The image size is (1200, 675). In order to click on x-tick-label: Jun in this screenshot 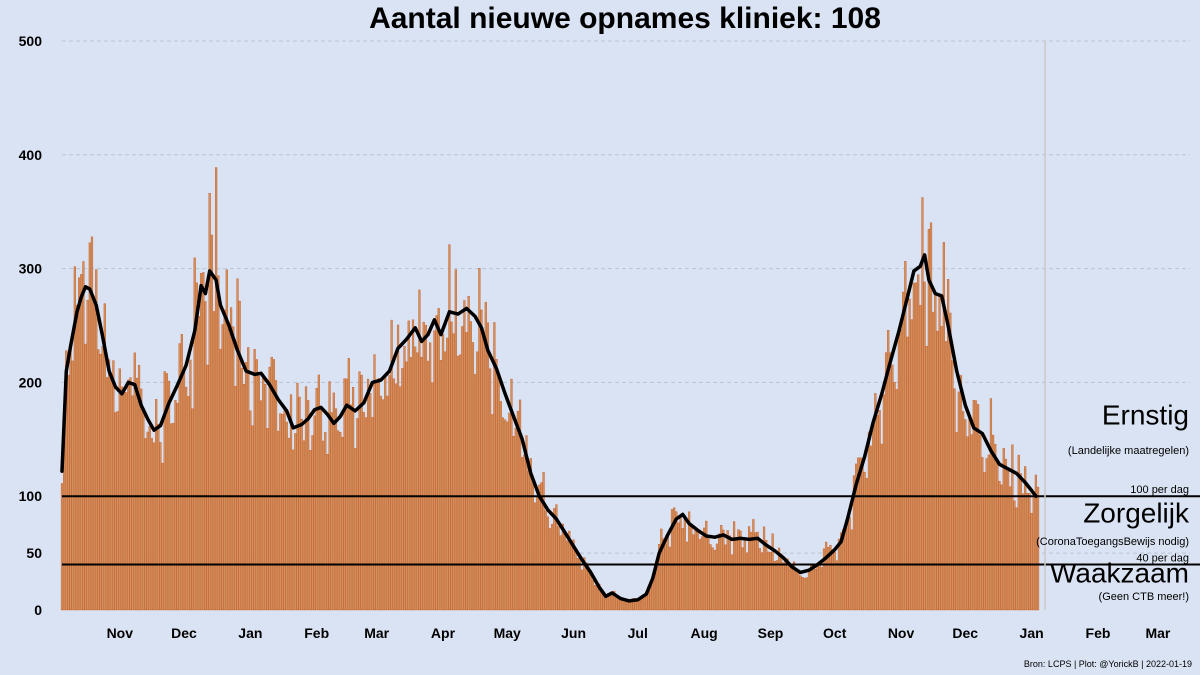, I will do `click(573, 633)`.